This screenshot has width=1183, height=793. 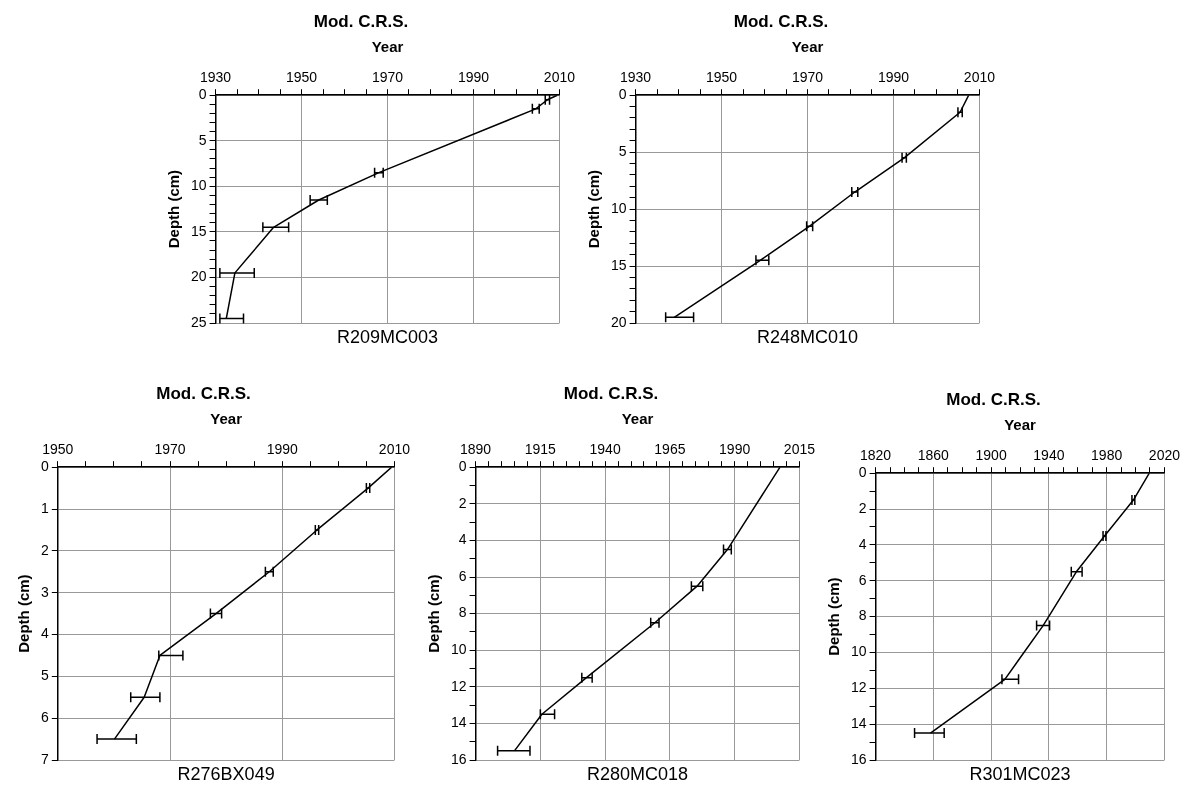 What do you see at coordinates (387, 336) in the screenshot?
I see `text: R209MC003` at bounding box center [387, 336].